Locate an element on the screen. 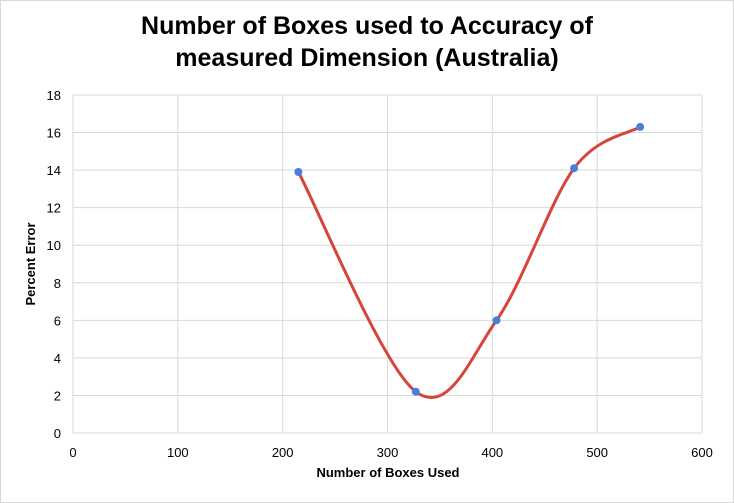 This screenshot has height=503, width=734. y-tick-label: 6 is located at coordinates (57, 320).